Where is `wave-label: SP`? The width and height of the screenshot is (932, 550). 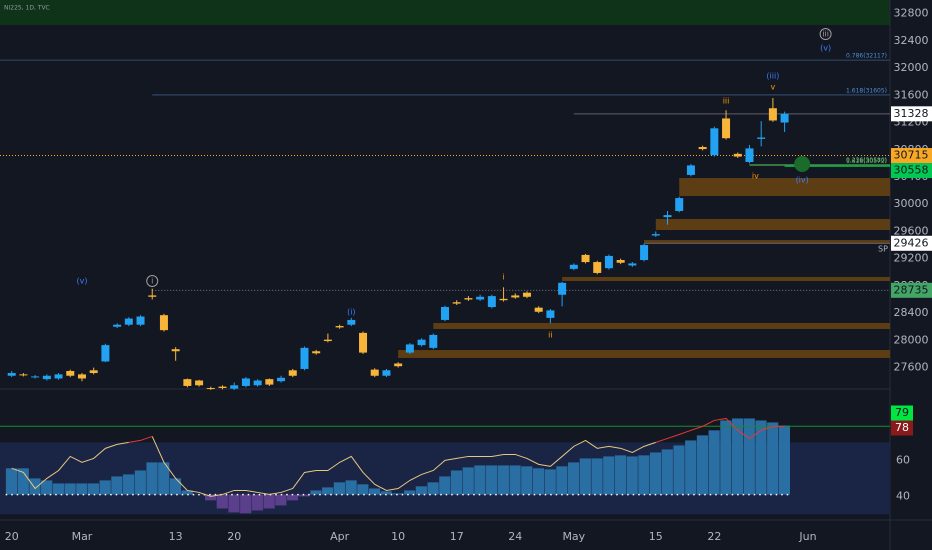 wave-label: SP is located at coordinates (883, 249).